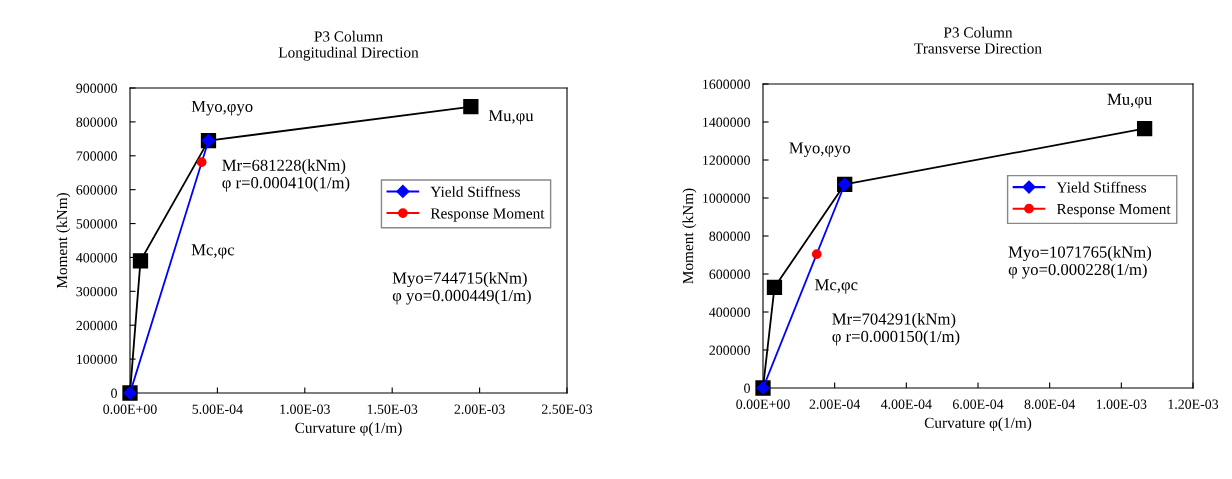 This screenshot has width=1232, height=479. What do you see at coordinates (726, 160) in the screenshot?
I see `y-tick-label: 1200000` at bounding box center [726, 160].